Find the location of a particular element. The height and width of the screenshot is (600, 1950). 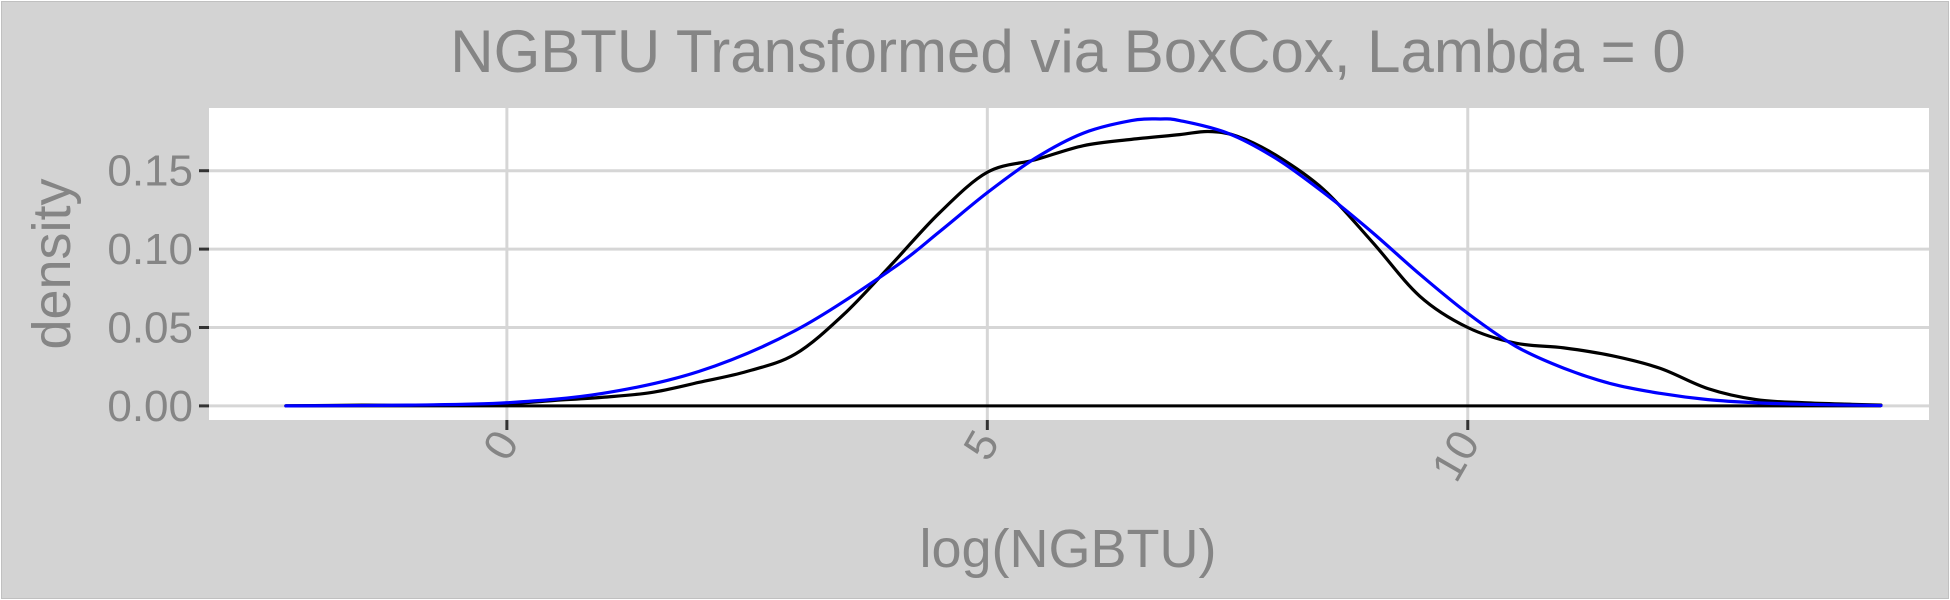

x-tick-label: 0 is located at coordinates (501, 446).